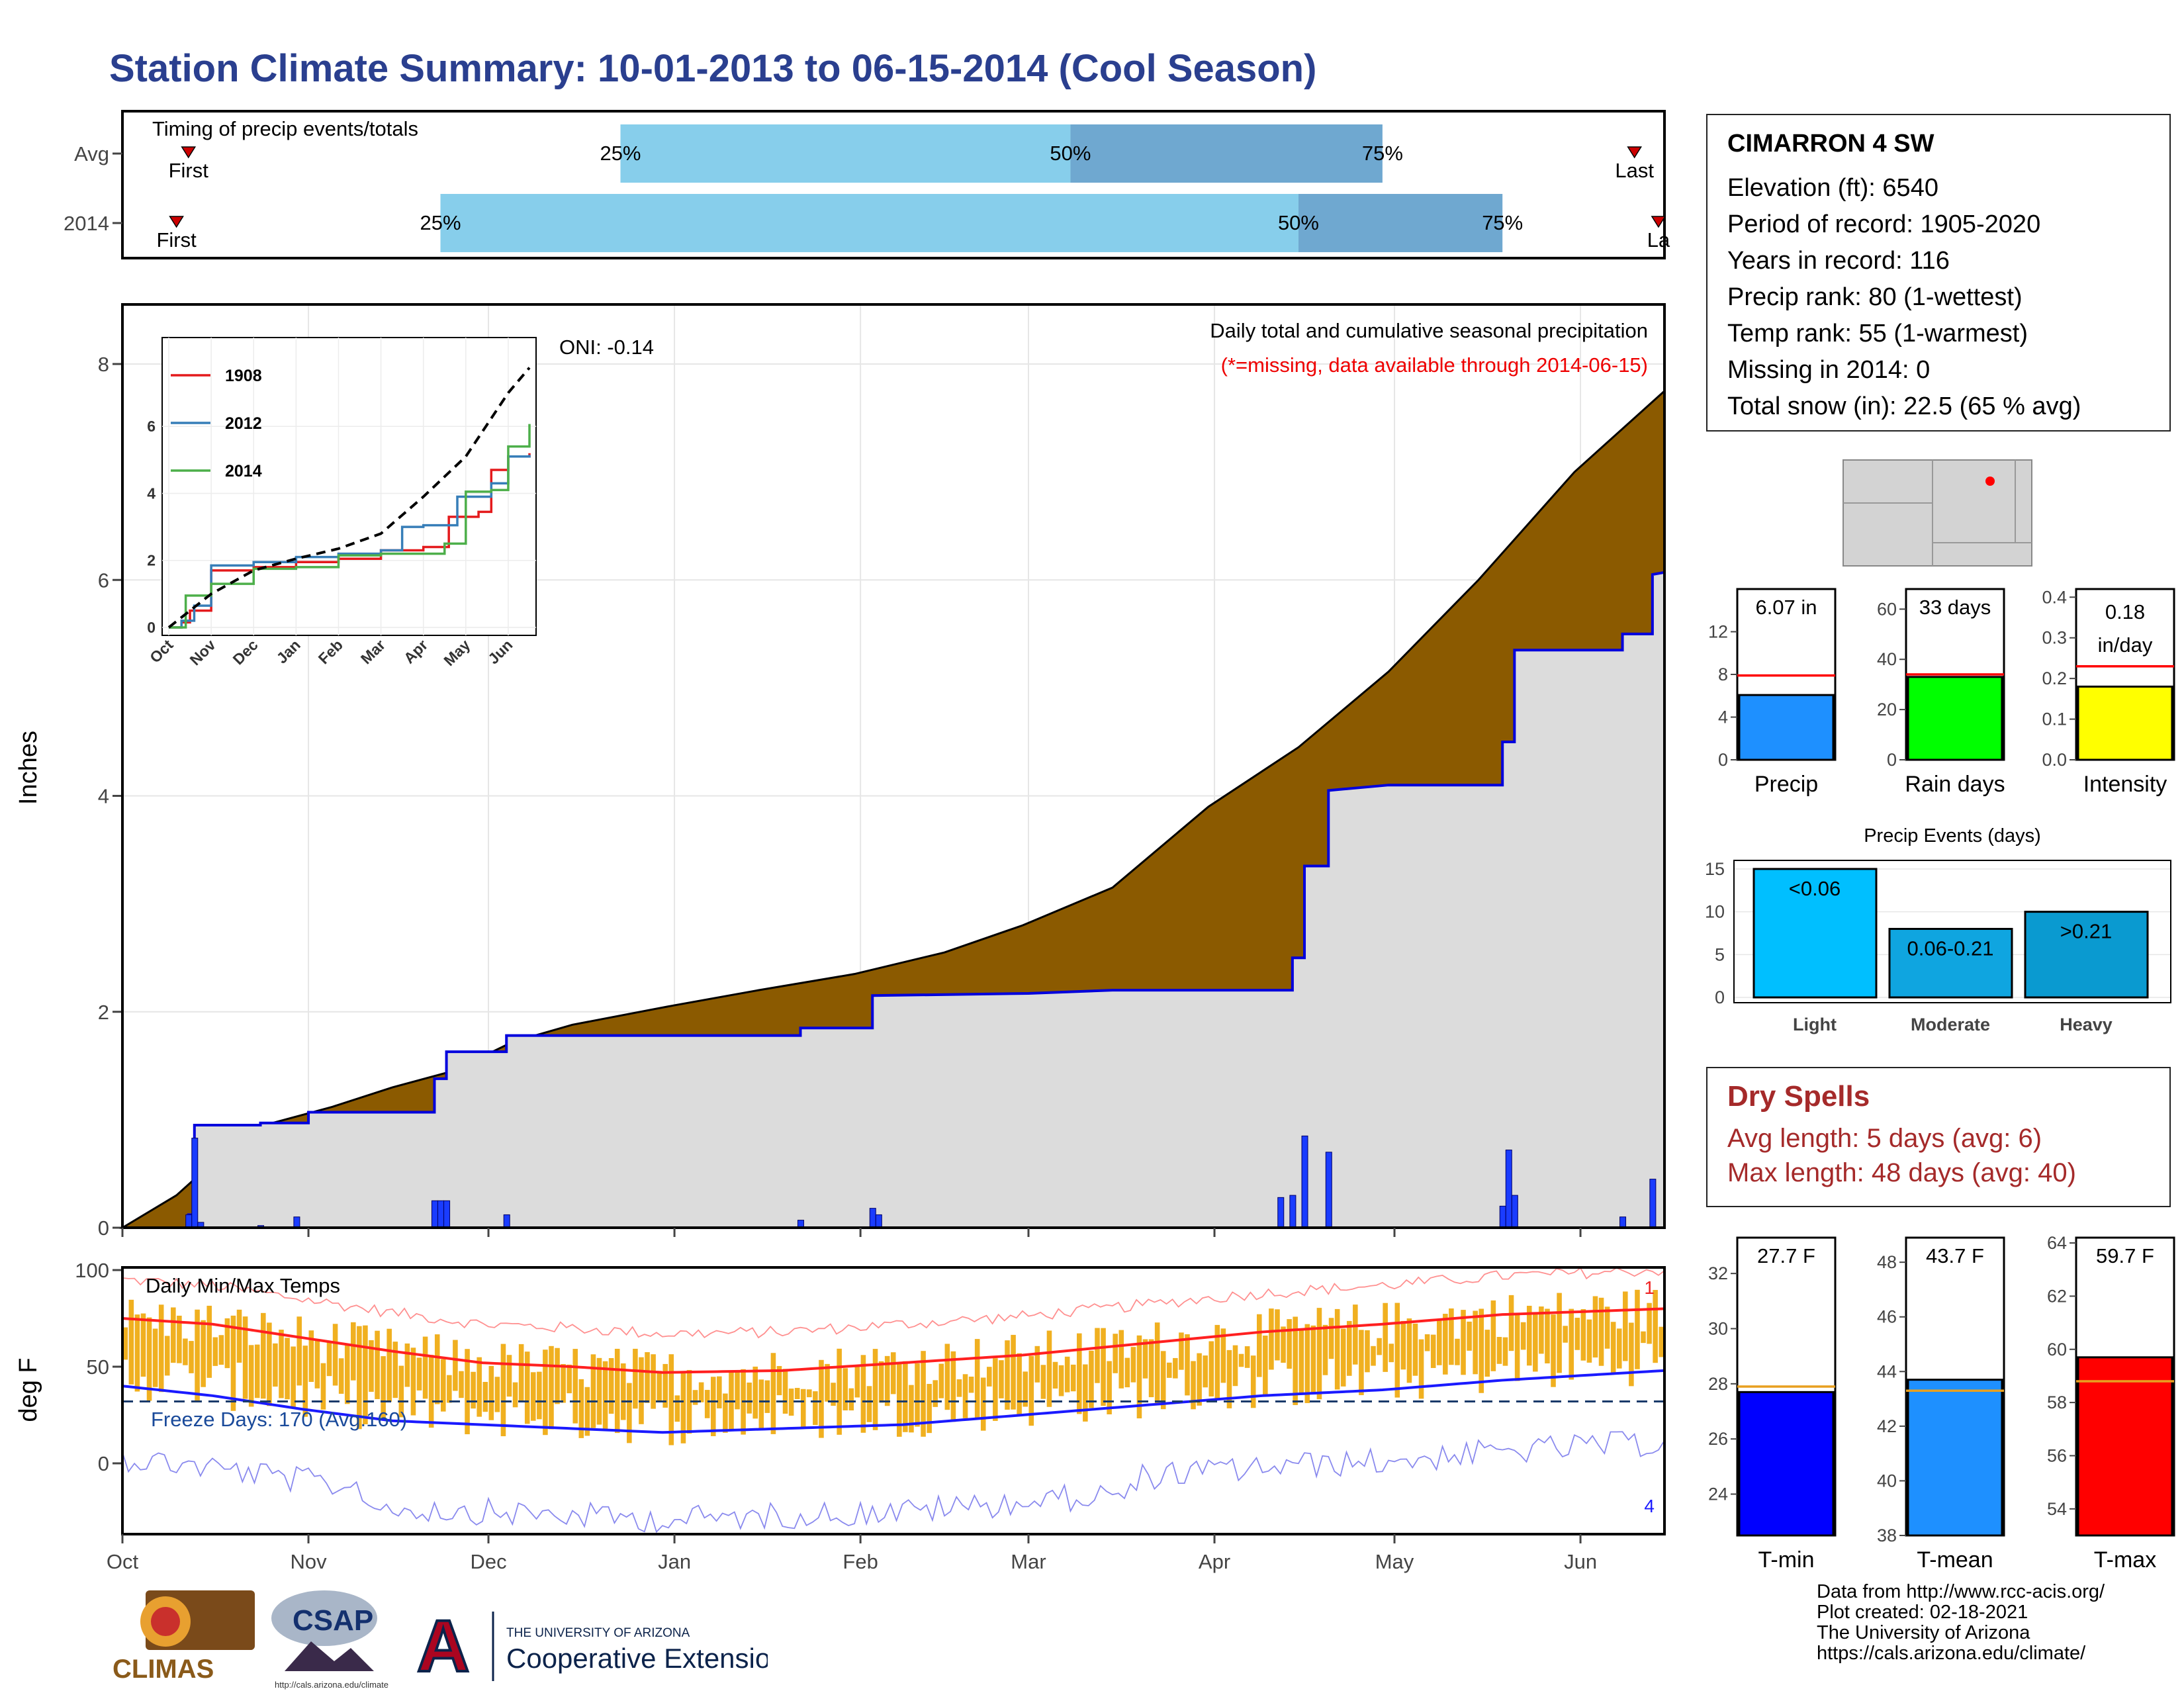 The width and height of the screenshot is (2184, 1691). What do you see at coordinates (1786, 785) in the screenshot?
I see `precip-total-category-label: Precip` at bounding box center [1786, 785].